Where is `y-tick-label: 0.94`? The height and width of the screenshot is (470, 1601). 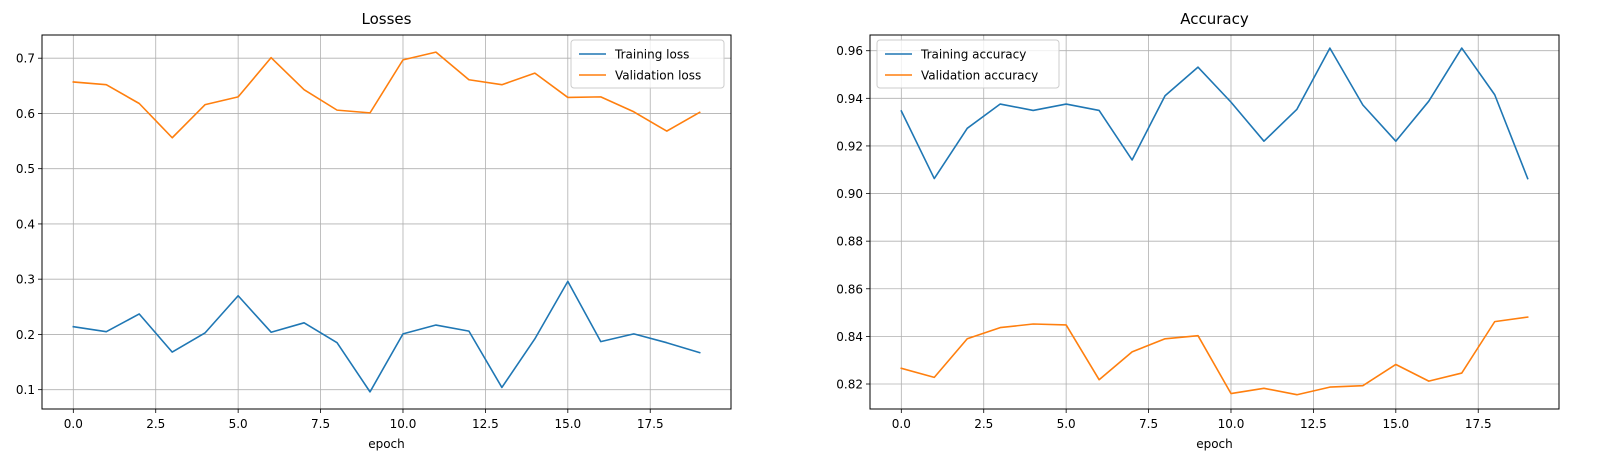 y-tick-label: 0.94 is located at coordinates (849, 99).